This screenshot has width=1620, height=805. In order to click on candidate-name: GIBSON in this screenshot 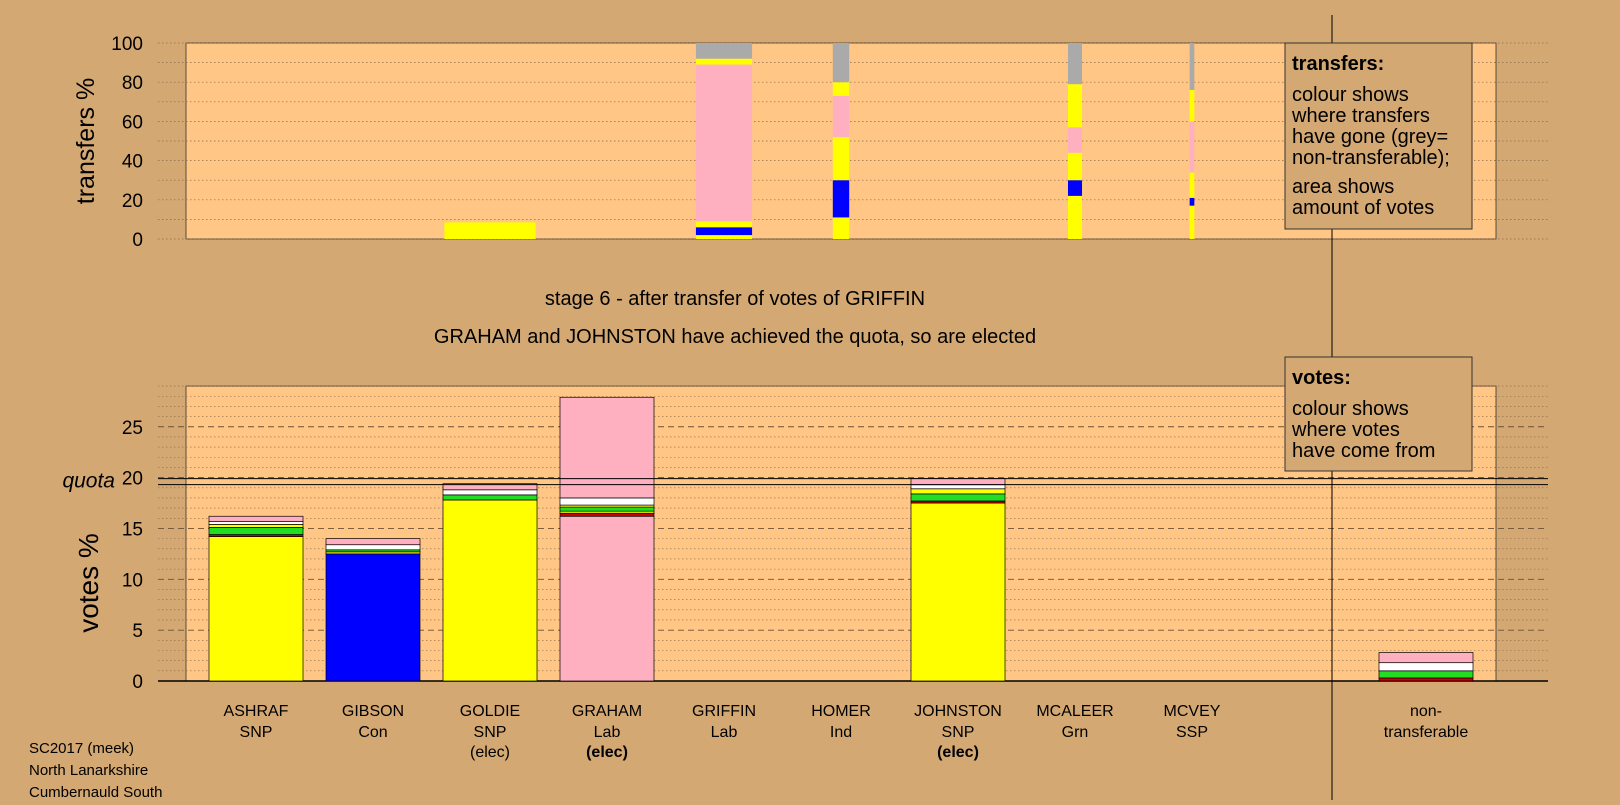, I will do `click(373, 711)`.